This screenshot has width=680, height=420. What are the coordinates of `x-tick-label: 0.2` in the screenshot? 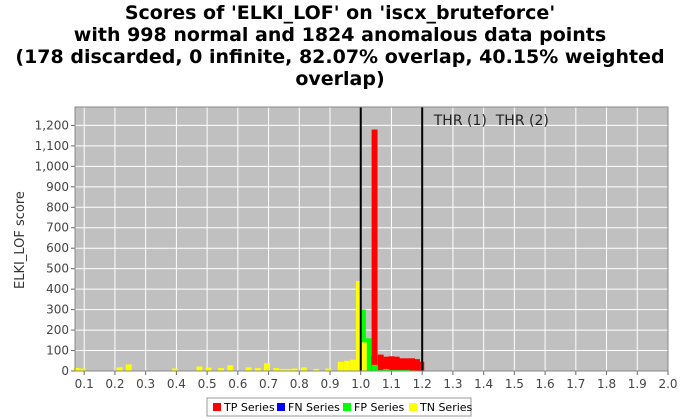 It's located at (114, 384).